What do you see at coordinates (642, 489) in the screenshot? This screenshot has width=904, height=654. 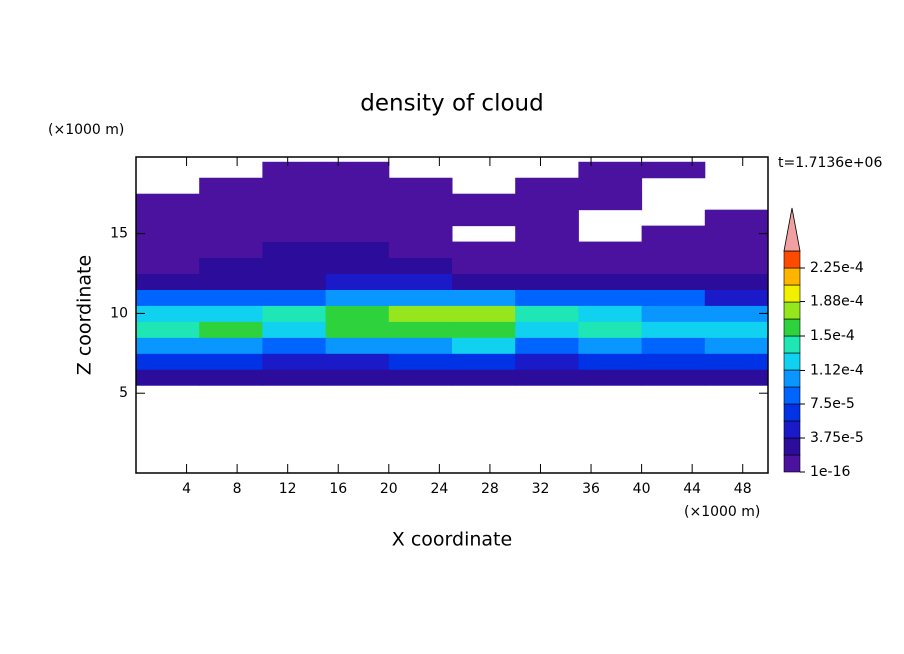 I see `x-tick-label: 40` at bounding box center [642, 489].